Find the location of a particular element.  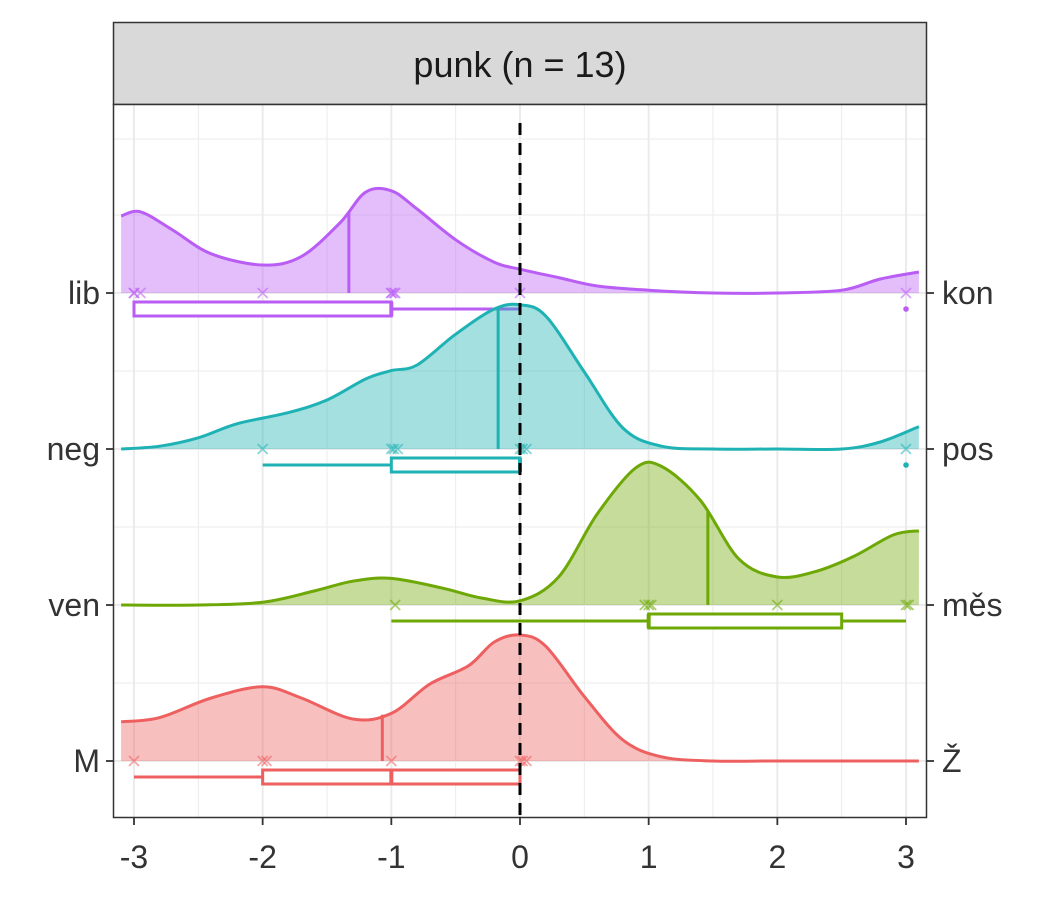

facet-title: punk (n = 13) is located at coordinates (519, 64).